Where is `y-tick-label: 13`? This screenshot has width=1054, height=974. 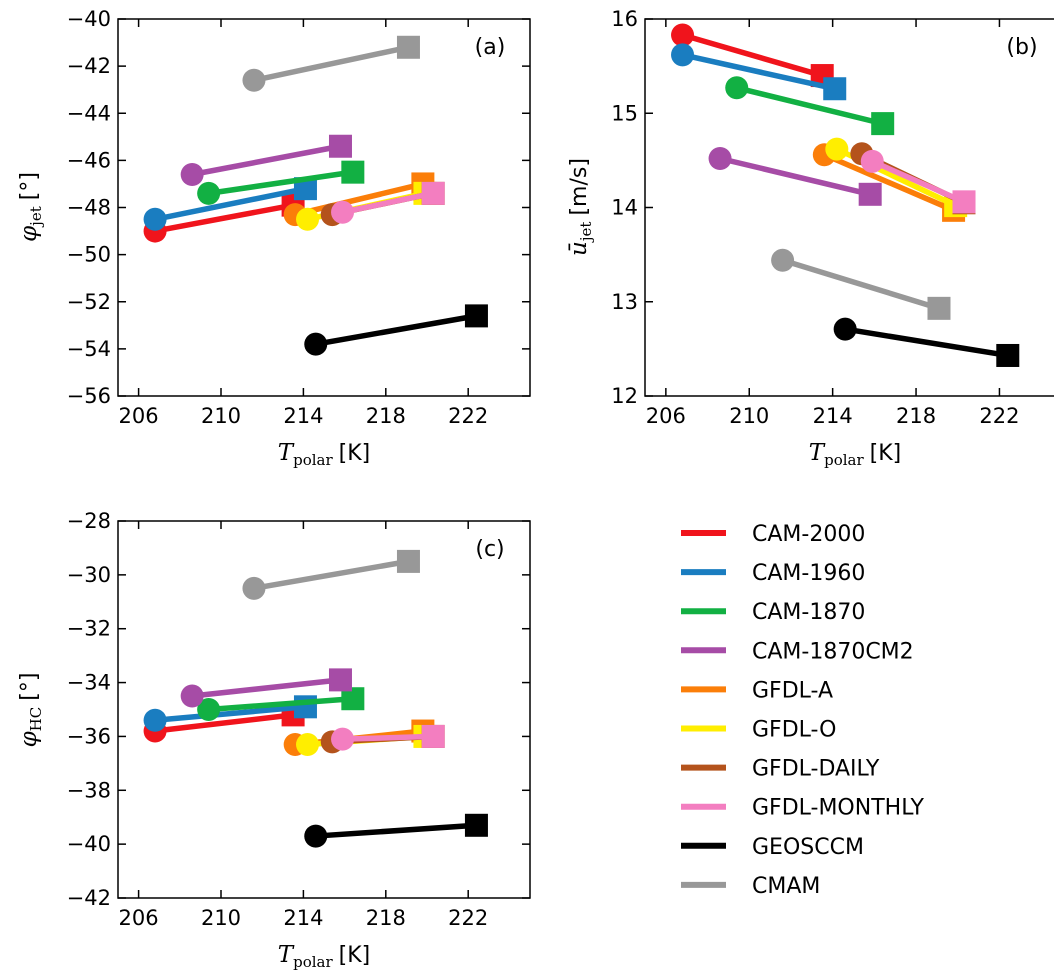
y-tick-label: 13 is located at coordinates (624, 302).